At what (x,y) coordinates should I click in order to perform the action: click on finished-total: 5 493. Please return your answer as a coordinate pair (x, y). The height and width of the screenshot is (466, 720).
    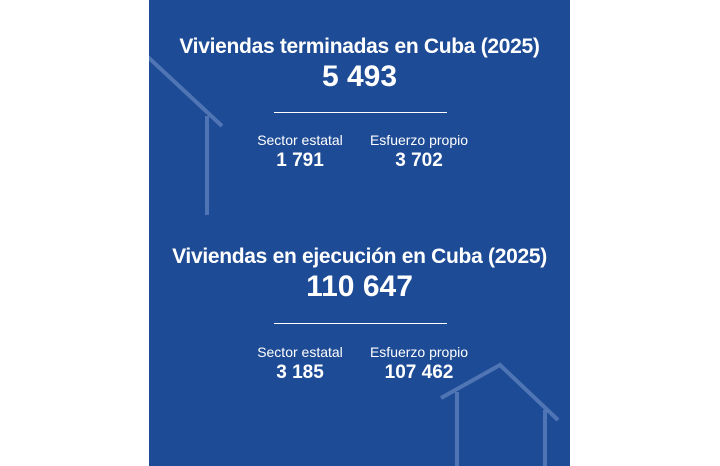
    Looking at the image, I should click on (359, 76).